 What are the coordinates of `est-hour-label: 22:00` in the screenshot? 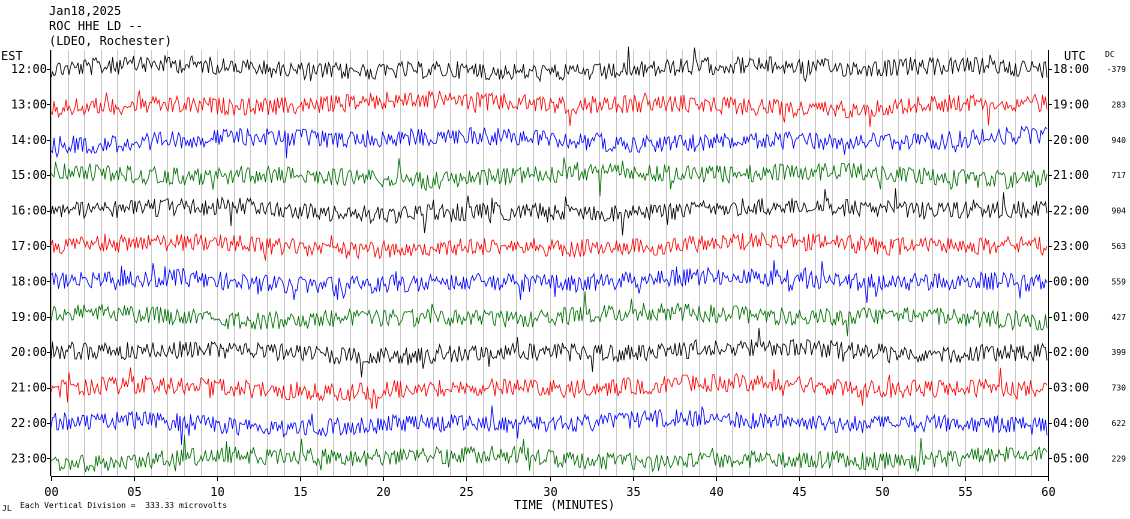 It's located at (29, 423).